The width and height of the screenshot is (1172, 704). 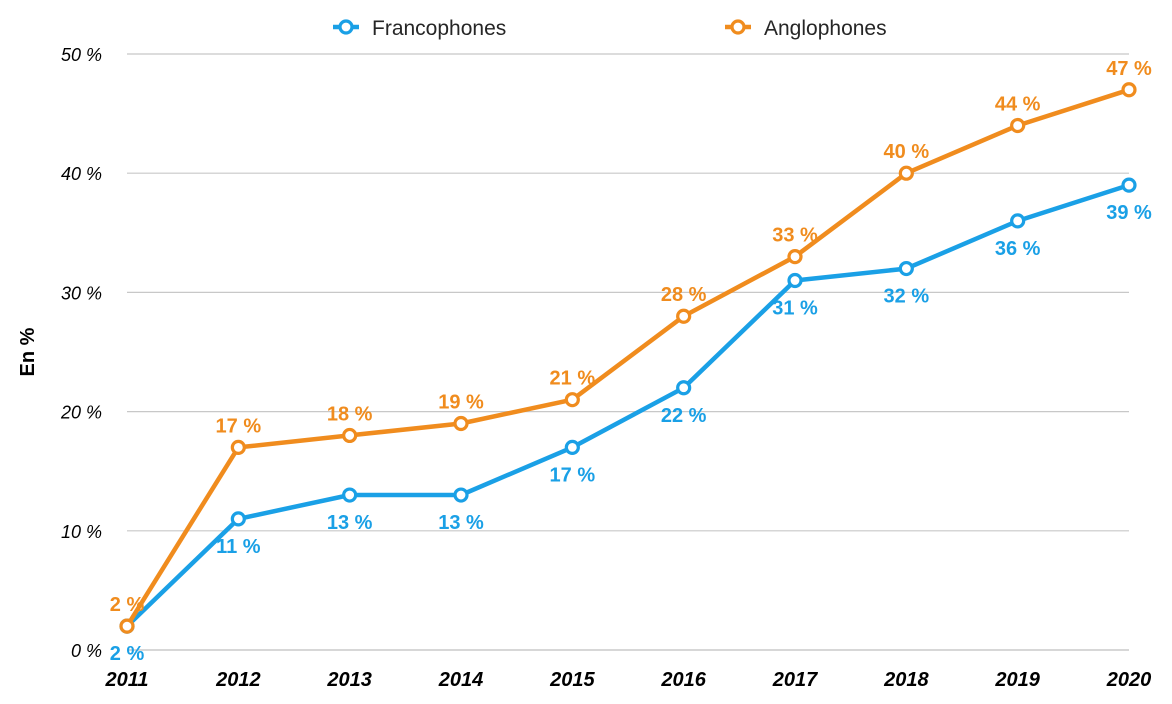 What do you see at coordinates (906, 680) in the screenshot?
I see `x-tick-label: 2018` at bounding box center [906, 680].